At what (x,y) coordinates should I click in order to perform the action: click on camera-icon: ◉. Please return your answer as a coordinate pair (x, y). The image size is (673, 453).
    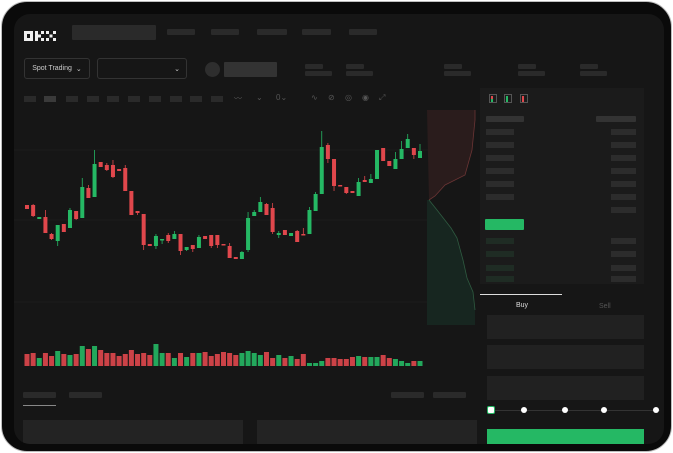
    Looking at the image, I should click on (365, 97).